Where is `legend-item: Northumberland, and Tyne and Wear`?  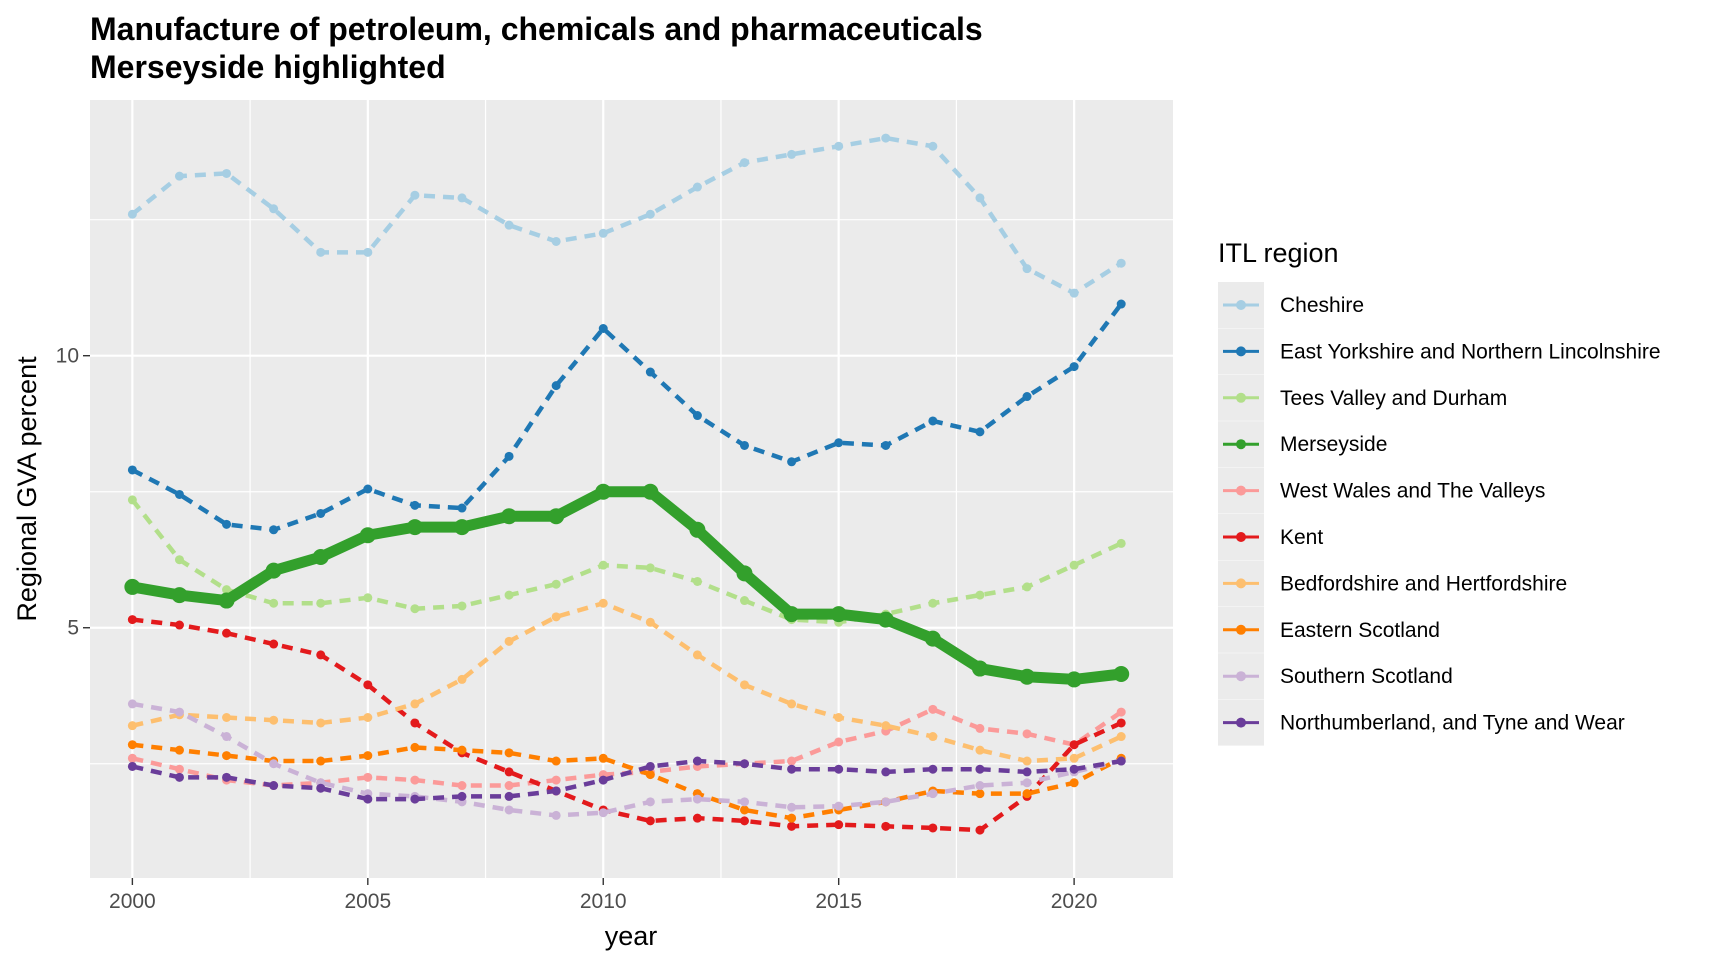 legend-item: Northumberland, and Tyne and Wear is located at coordinates (1421, 722).